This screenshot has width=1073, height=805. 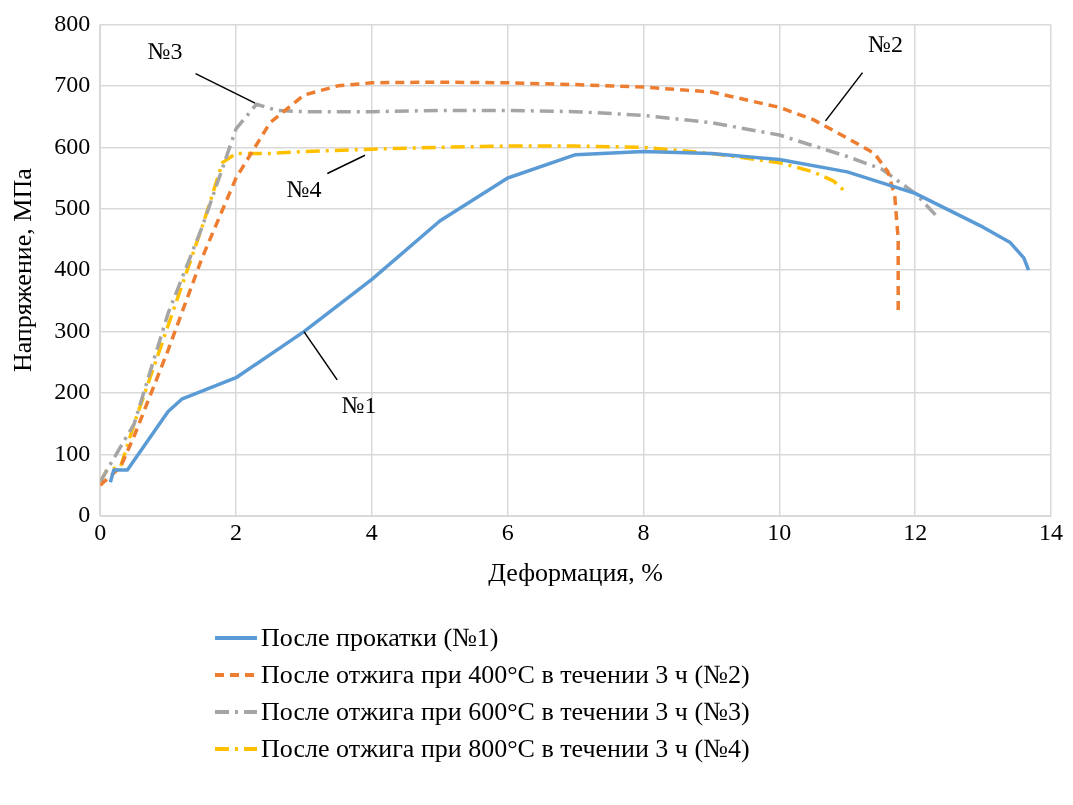 What do you see at coordinates (575, 573) in the screenshot?
I see `x-axis-title: Деформация, %` at bounding box center [575, 573].